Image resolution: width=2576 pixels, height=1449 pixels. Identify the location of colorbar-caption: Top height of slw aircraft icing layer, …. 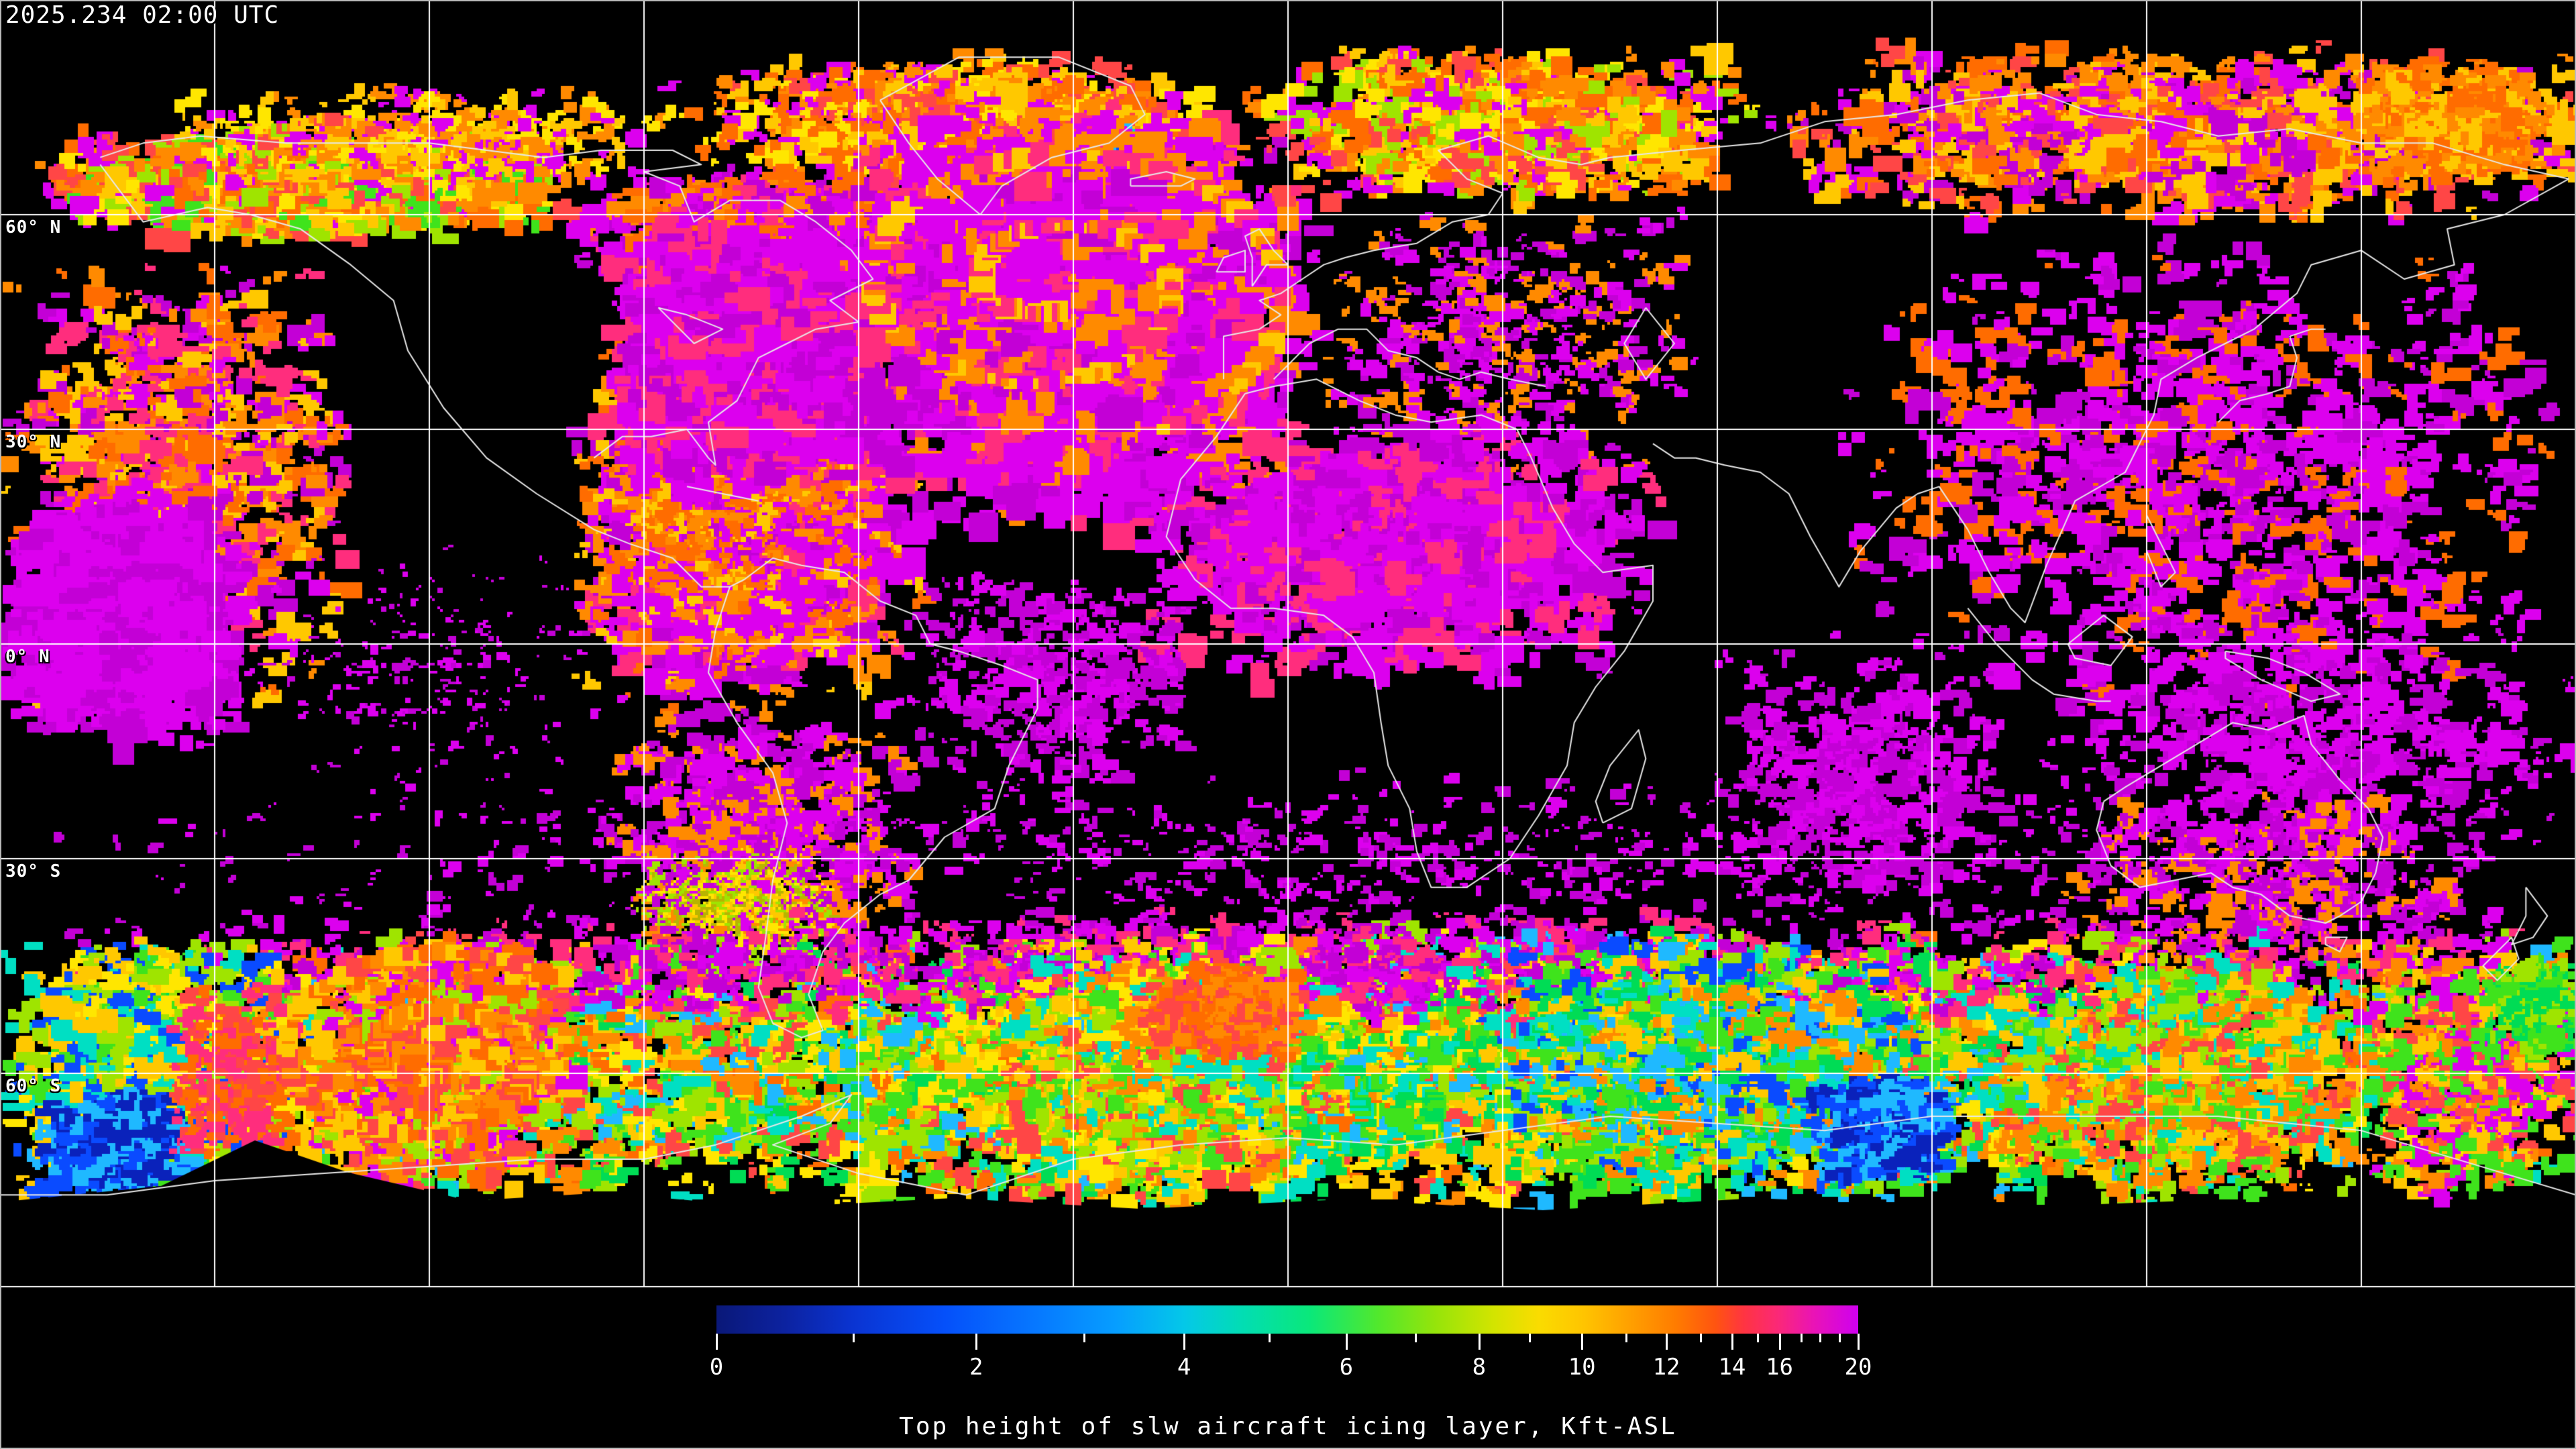
(1288, 1426).